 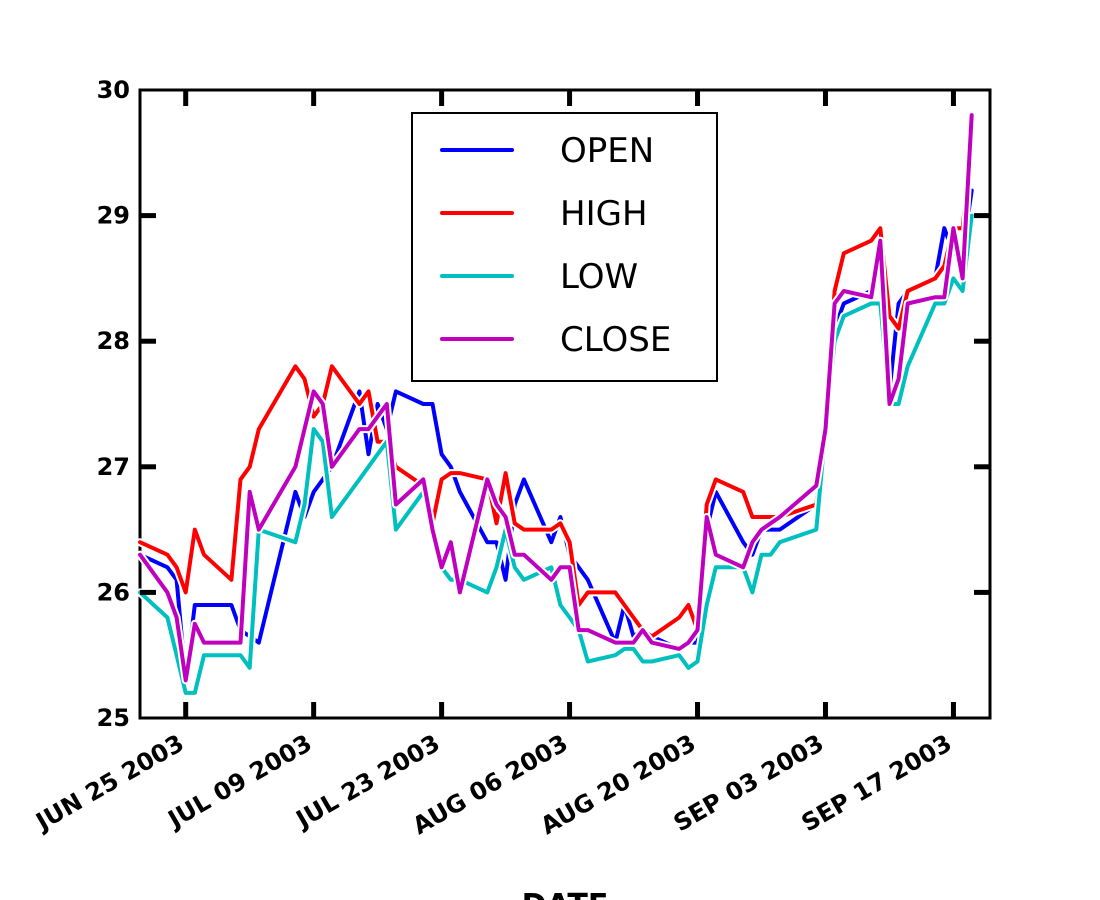 I want to click on legend-box, so click(x=564, y=247).